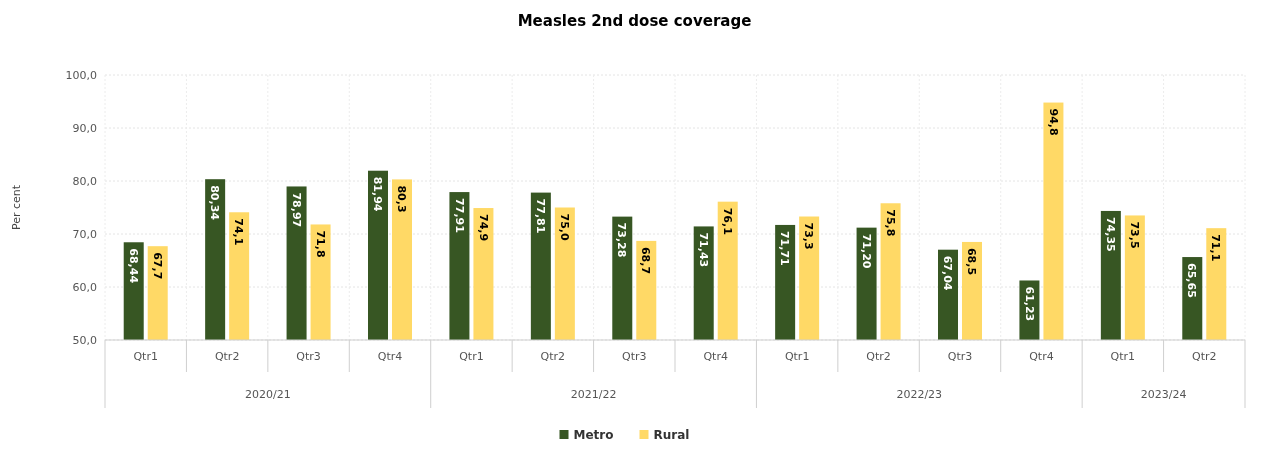 The image size is (1269, 452). I want to click on data-label: 68,7, so click(646, 260).